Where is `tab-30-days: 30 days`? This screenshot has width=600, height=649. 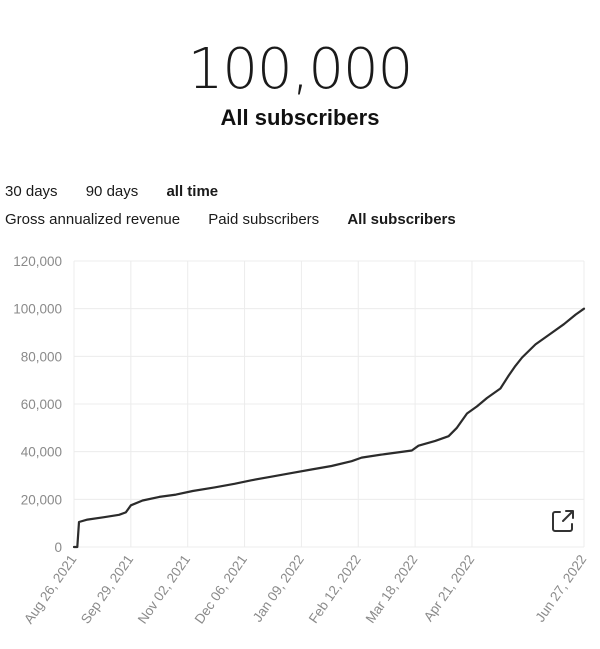 tab-30-days: 30 days is located at coordinates (31, 191).